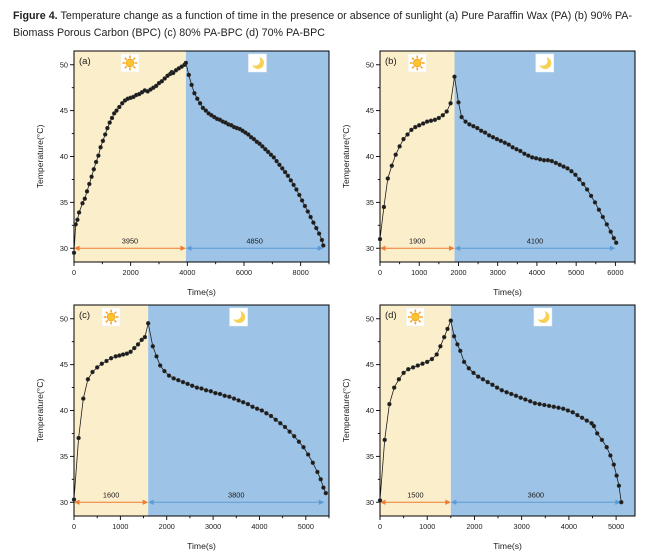  Describe the element at coordinates (201, 269) in the screenshot. I see `x-axis: 0 2000 4000 6000 8000` at that location.